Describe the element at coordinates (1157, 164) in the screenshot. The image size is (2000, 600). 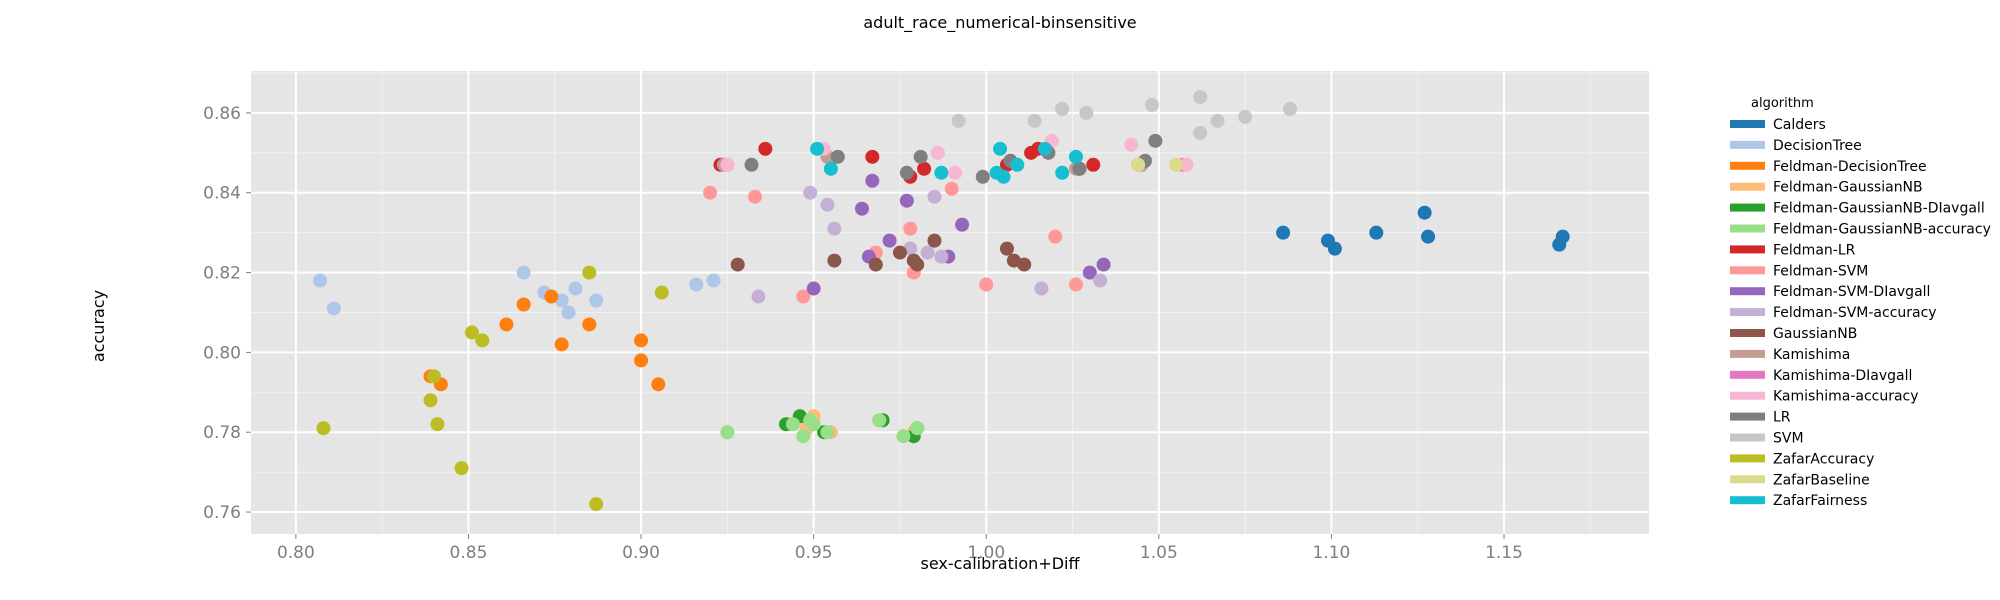
I see `series-zafarbaseline` at that location.